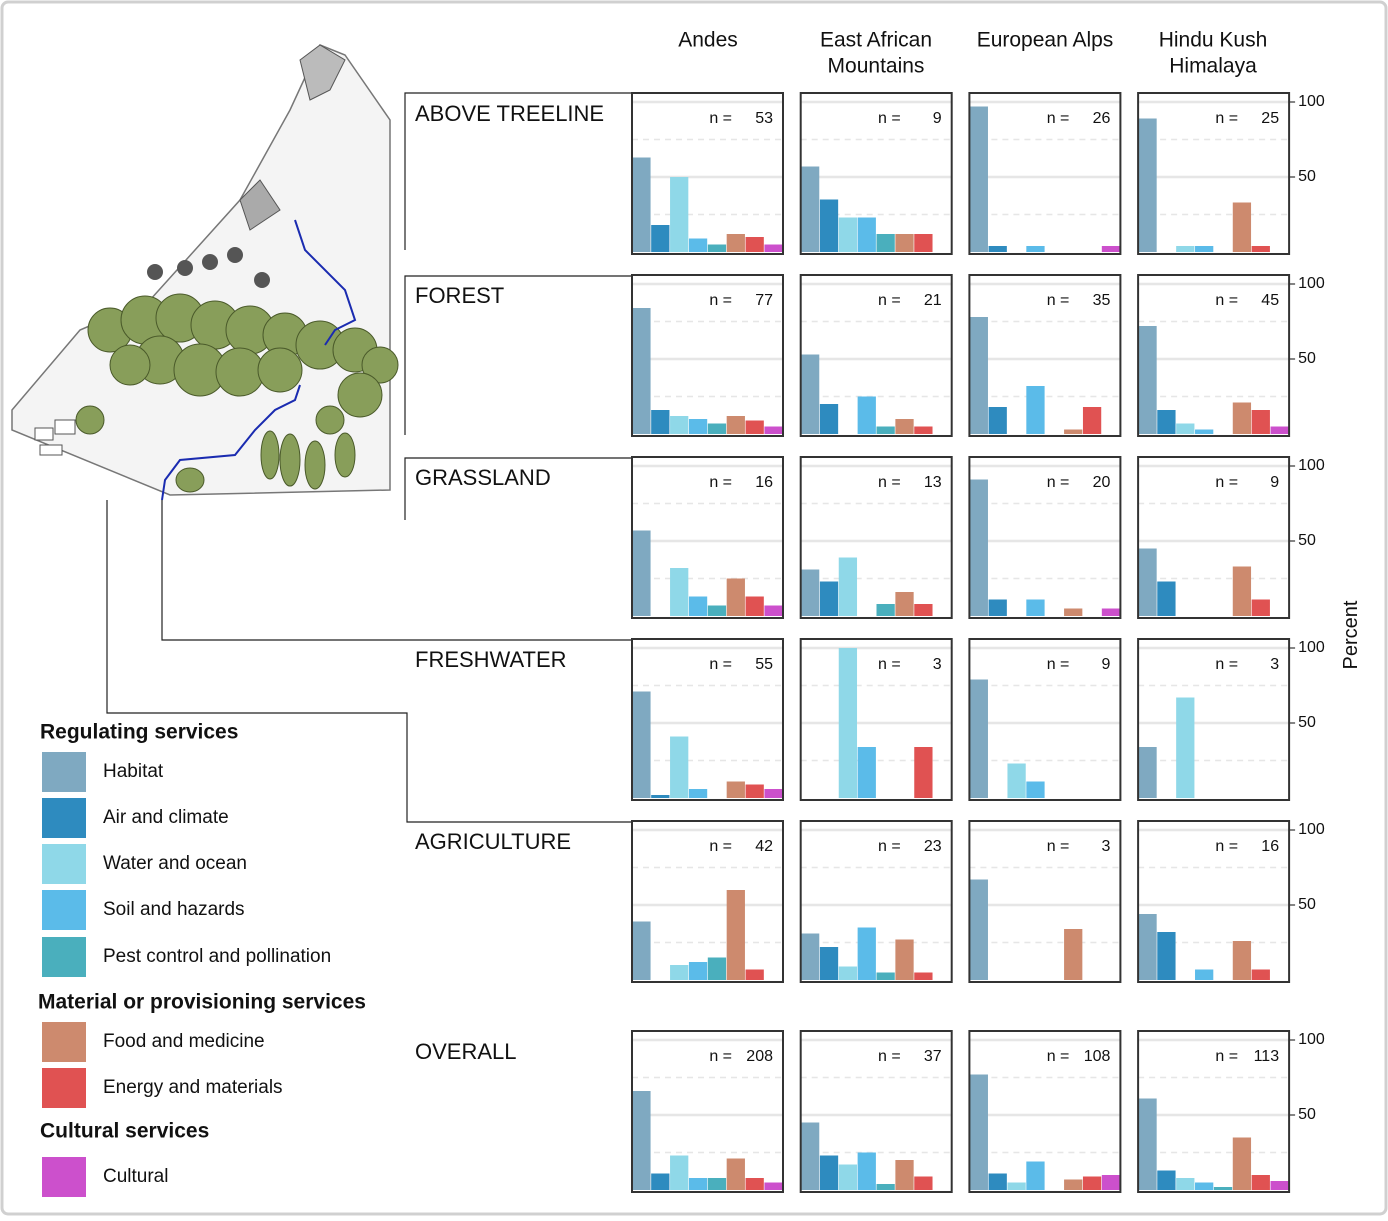 This screenshot has width=1388, height=1221. Describe the element at coordinates (764, 482) in the screenshot. I see `n-value: 16` at that location.